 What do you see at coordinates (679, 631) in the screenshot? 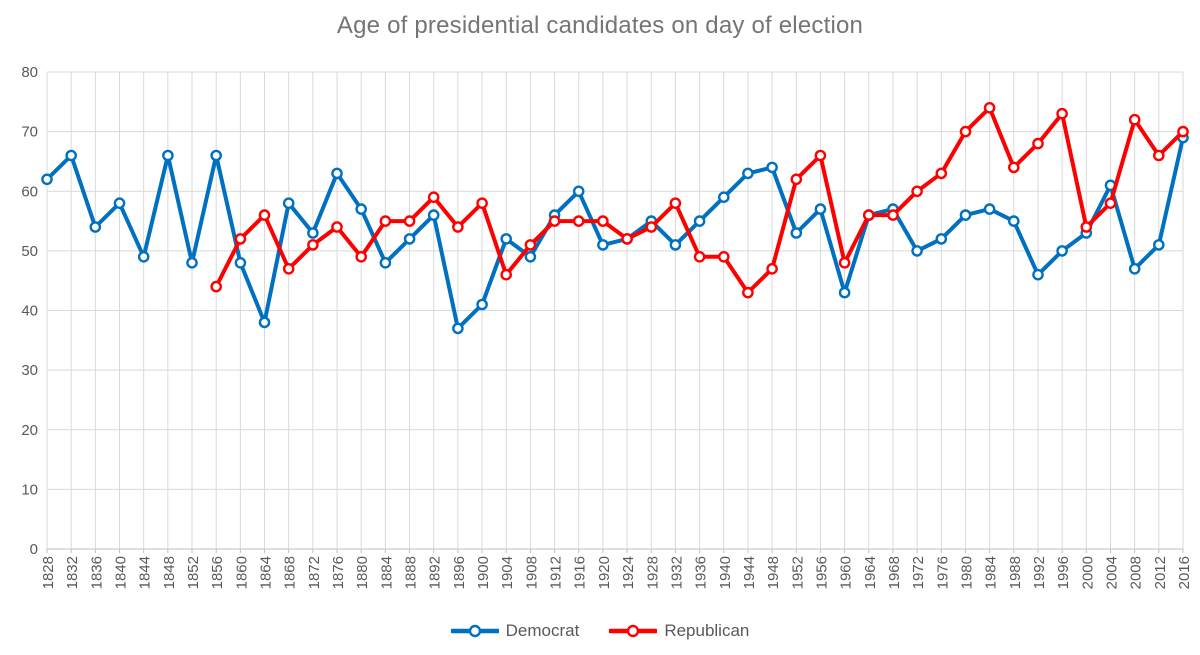
I see `legend-item-republican: Republican` at bounding box center [679, 631].